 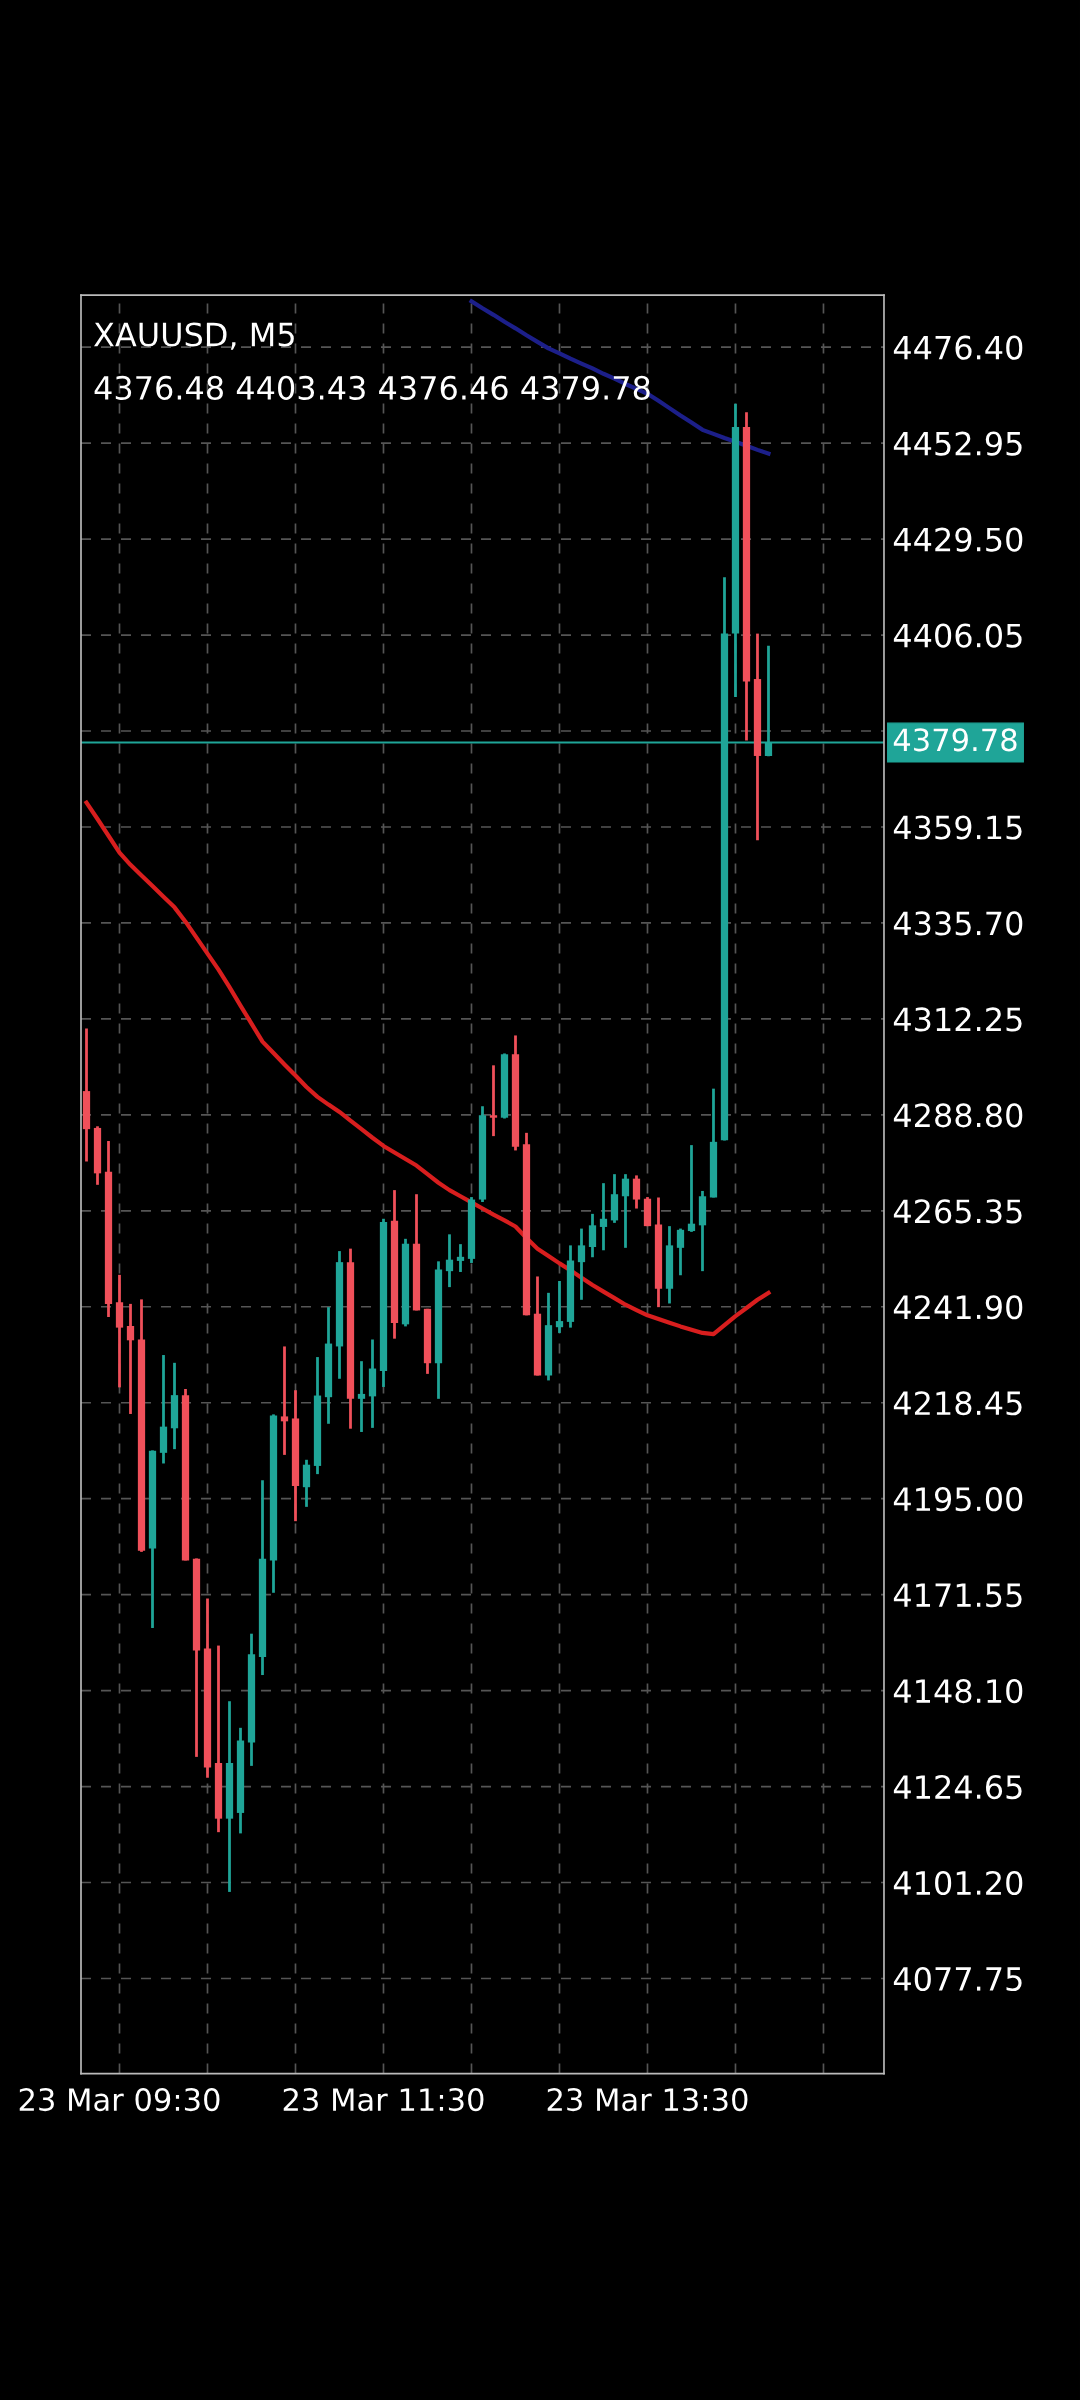 What do you see at coordinates (958, 1883) in the screenshot?
I see `y-tick-label: 4101.20` at bounding box center [958, 1883].